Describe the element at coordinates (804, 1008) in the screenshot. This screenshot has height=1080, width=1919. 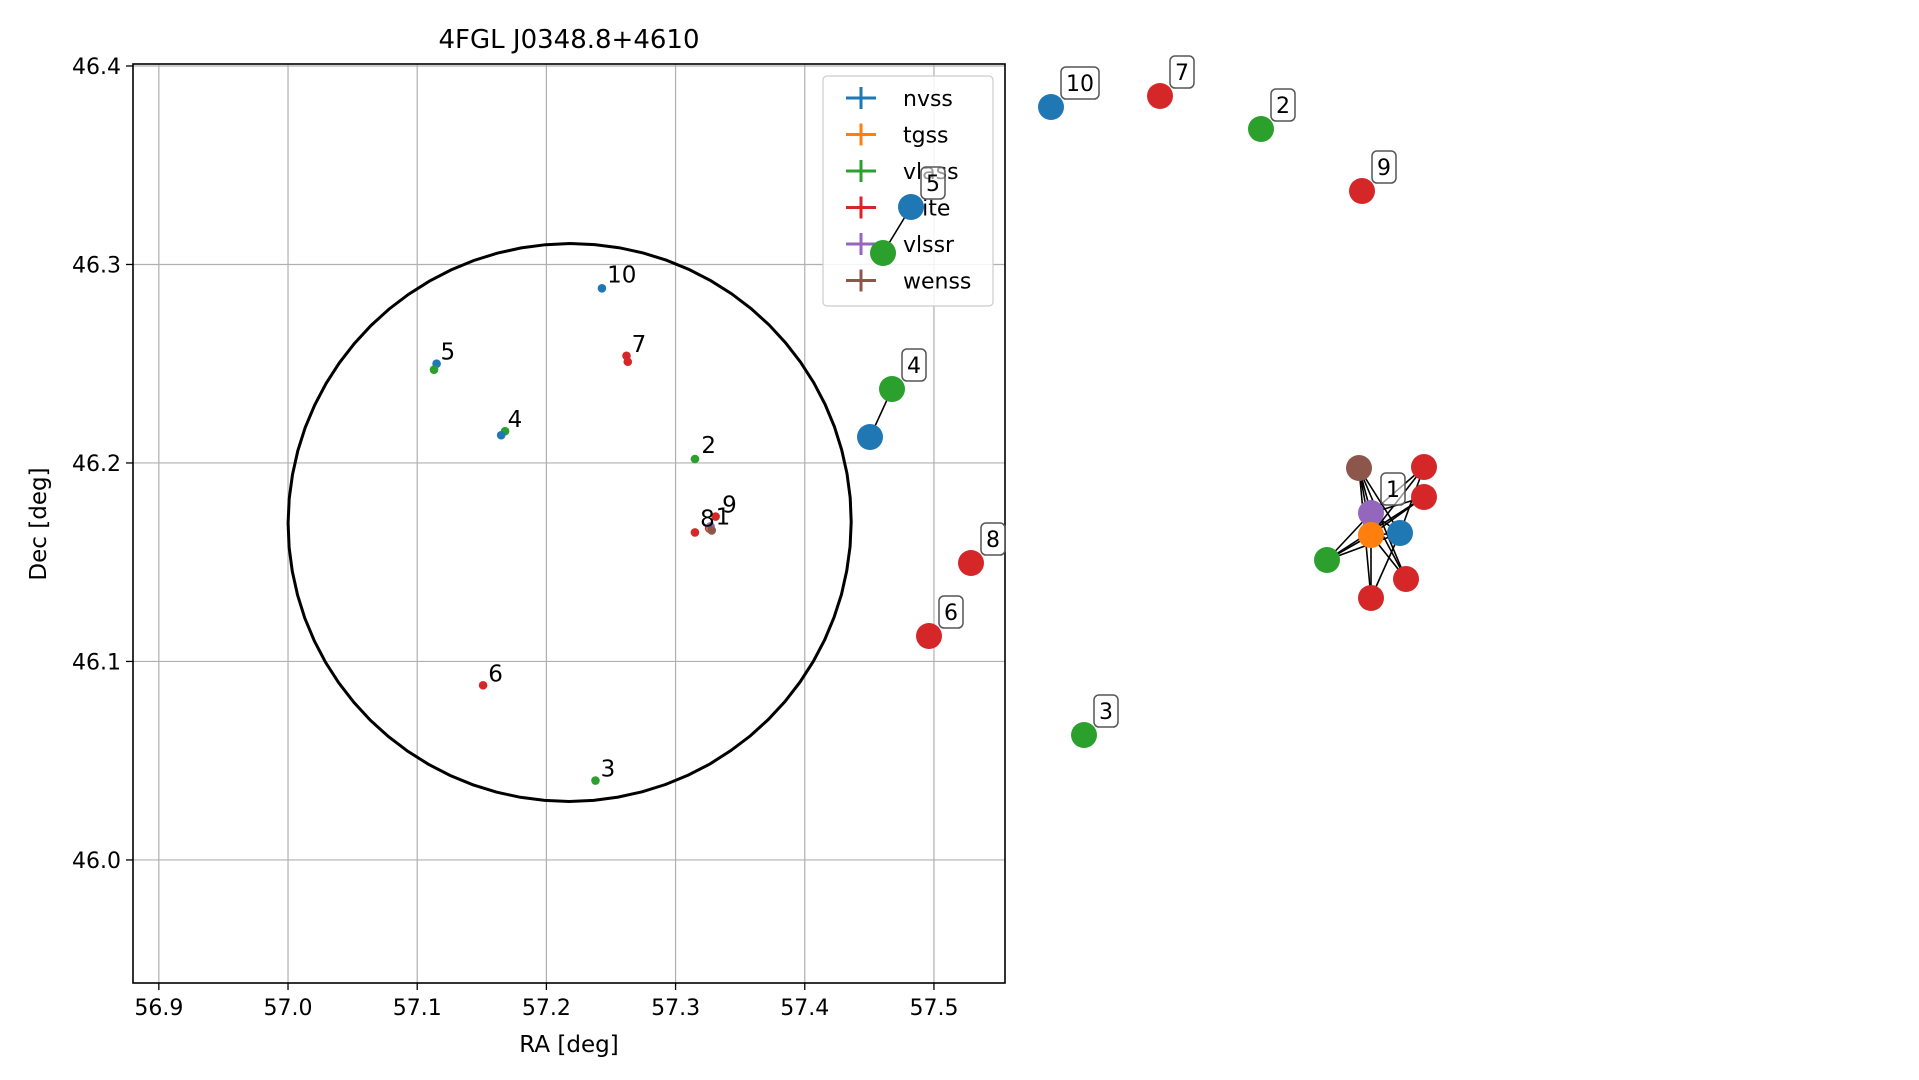
I see `x-tick-label: 57.4` at that location.